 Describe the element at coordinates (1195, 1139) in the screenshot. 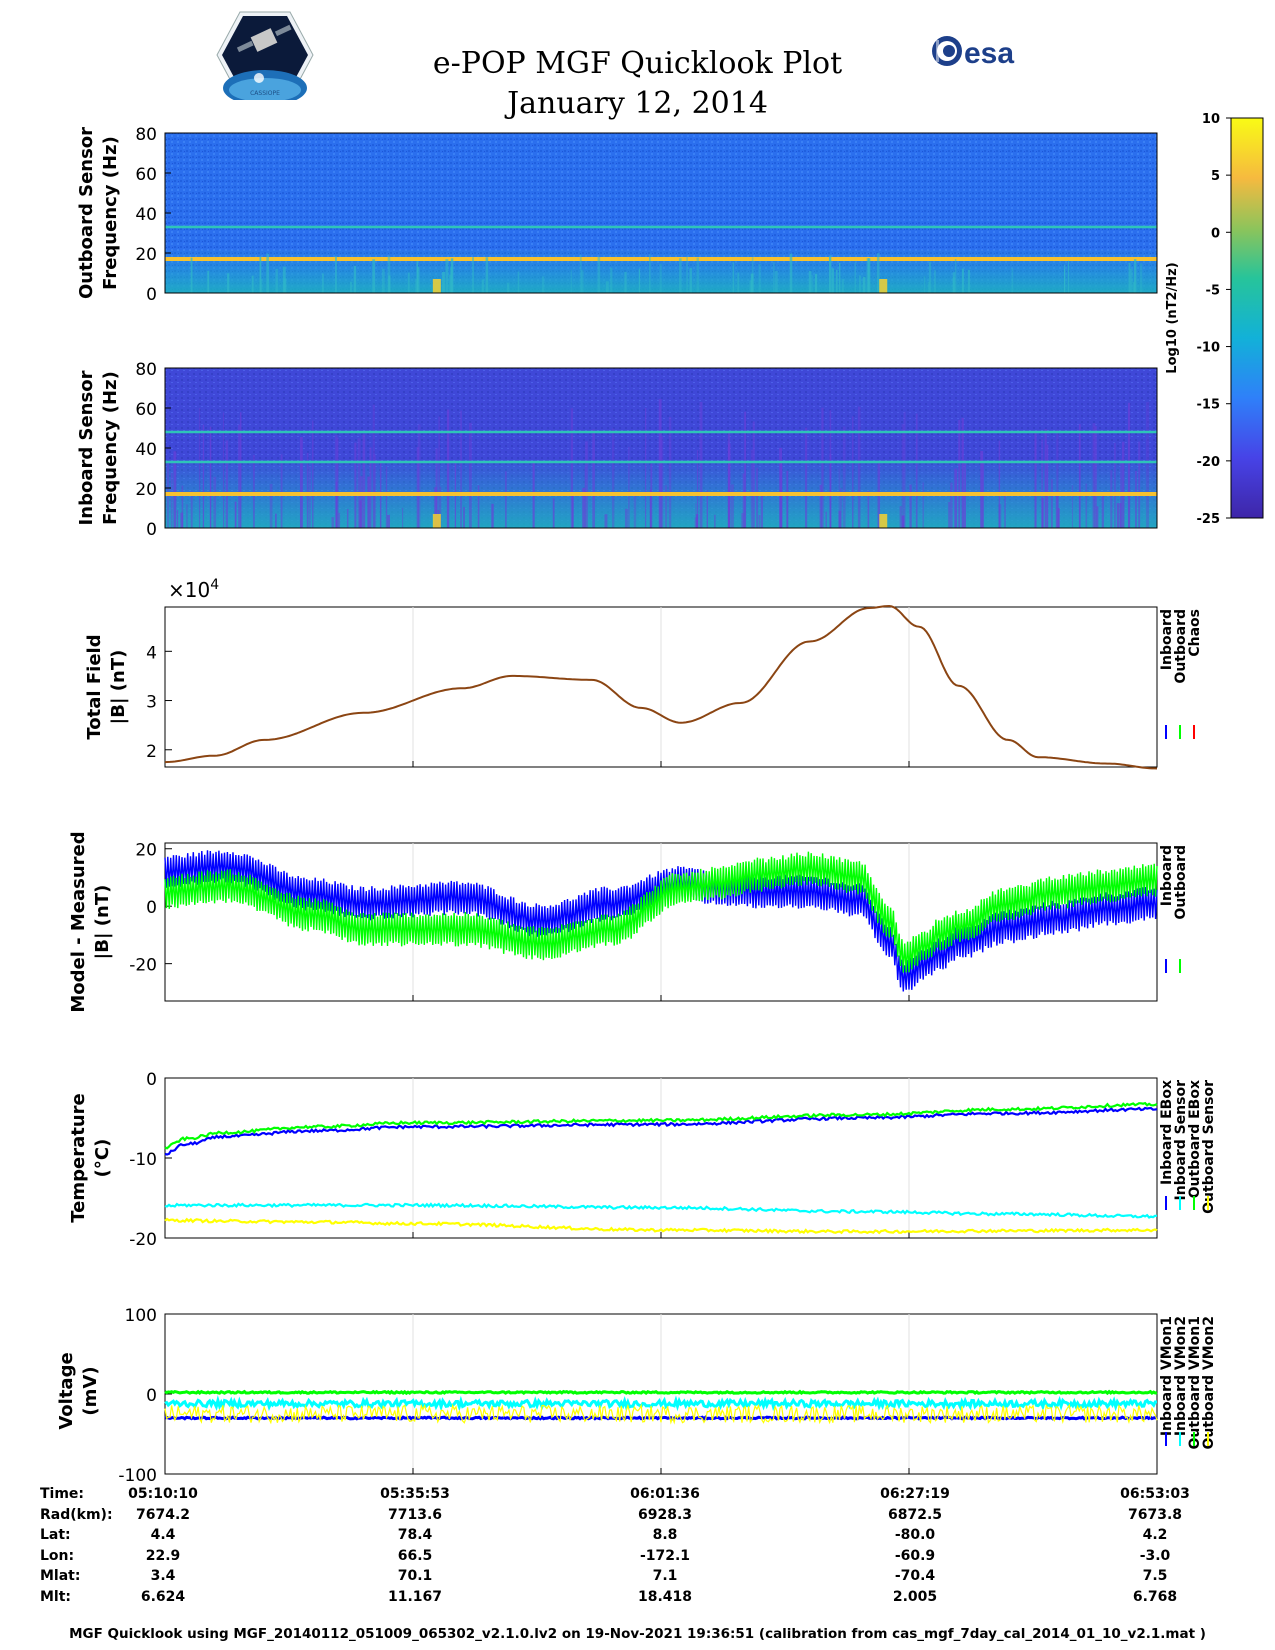

I see `legend-label: Outboard EBox` at that location.